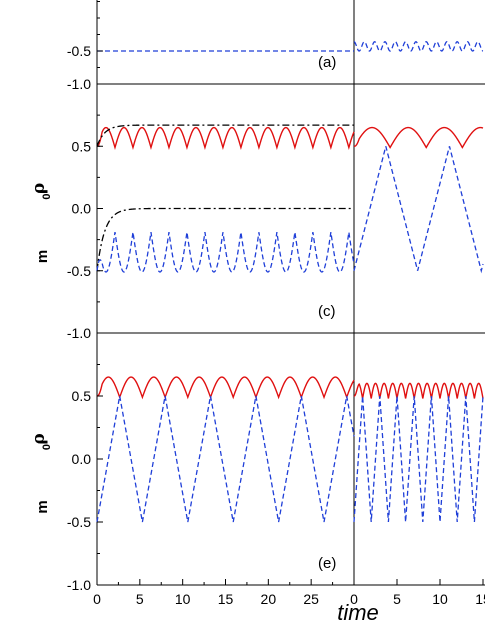  I want to click on panel-label: (a), so click(327, 62).